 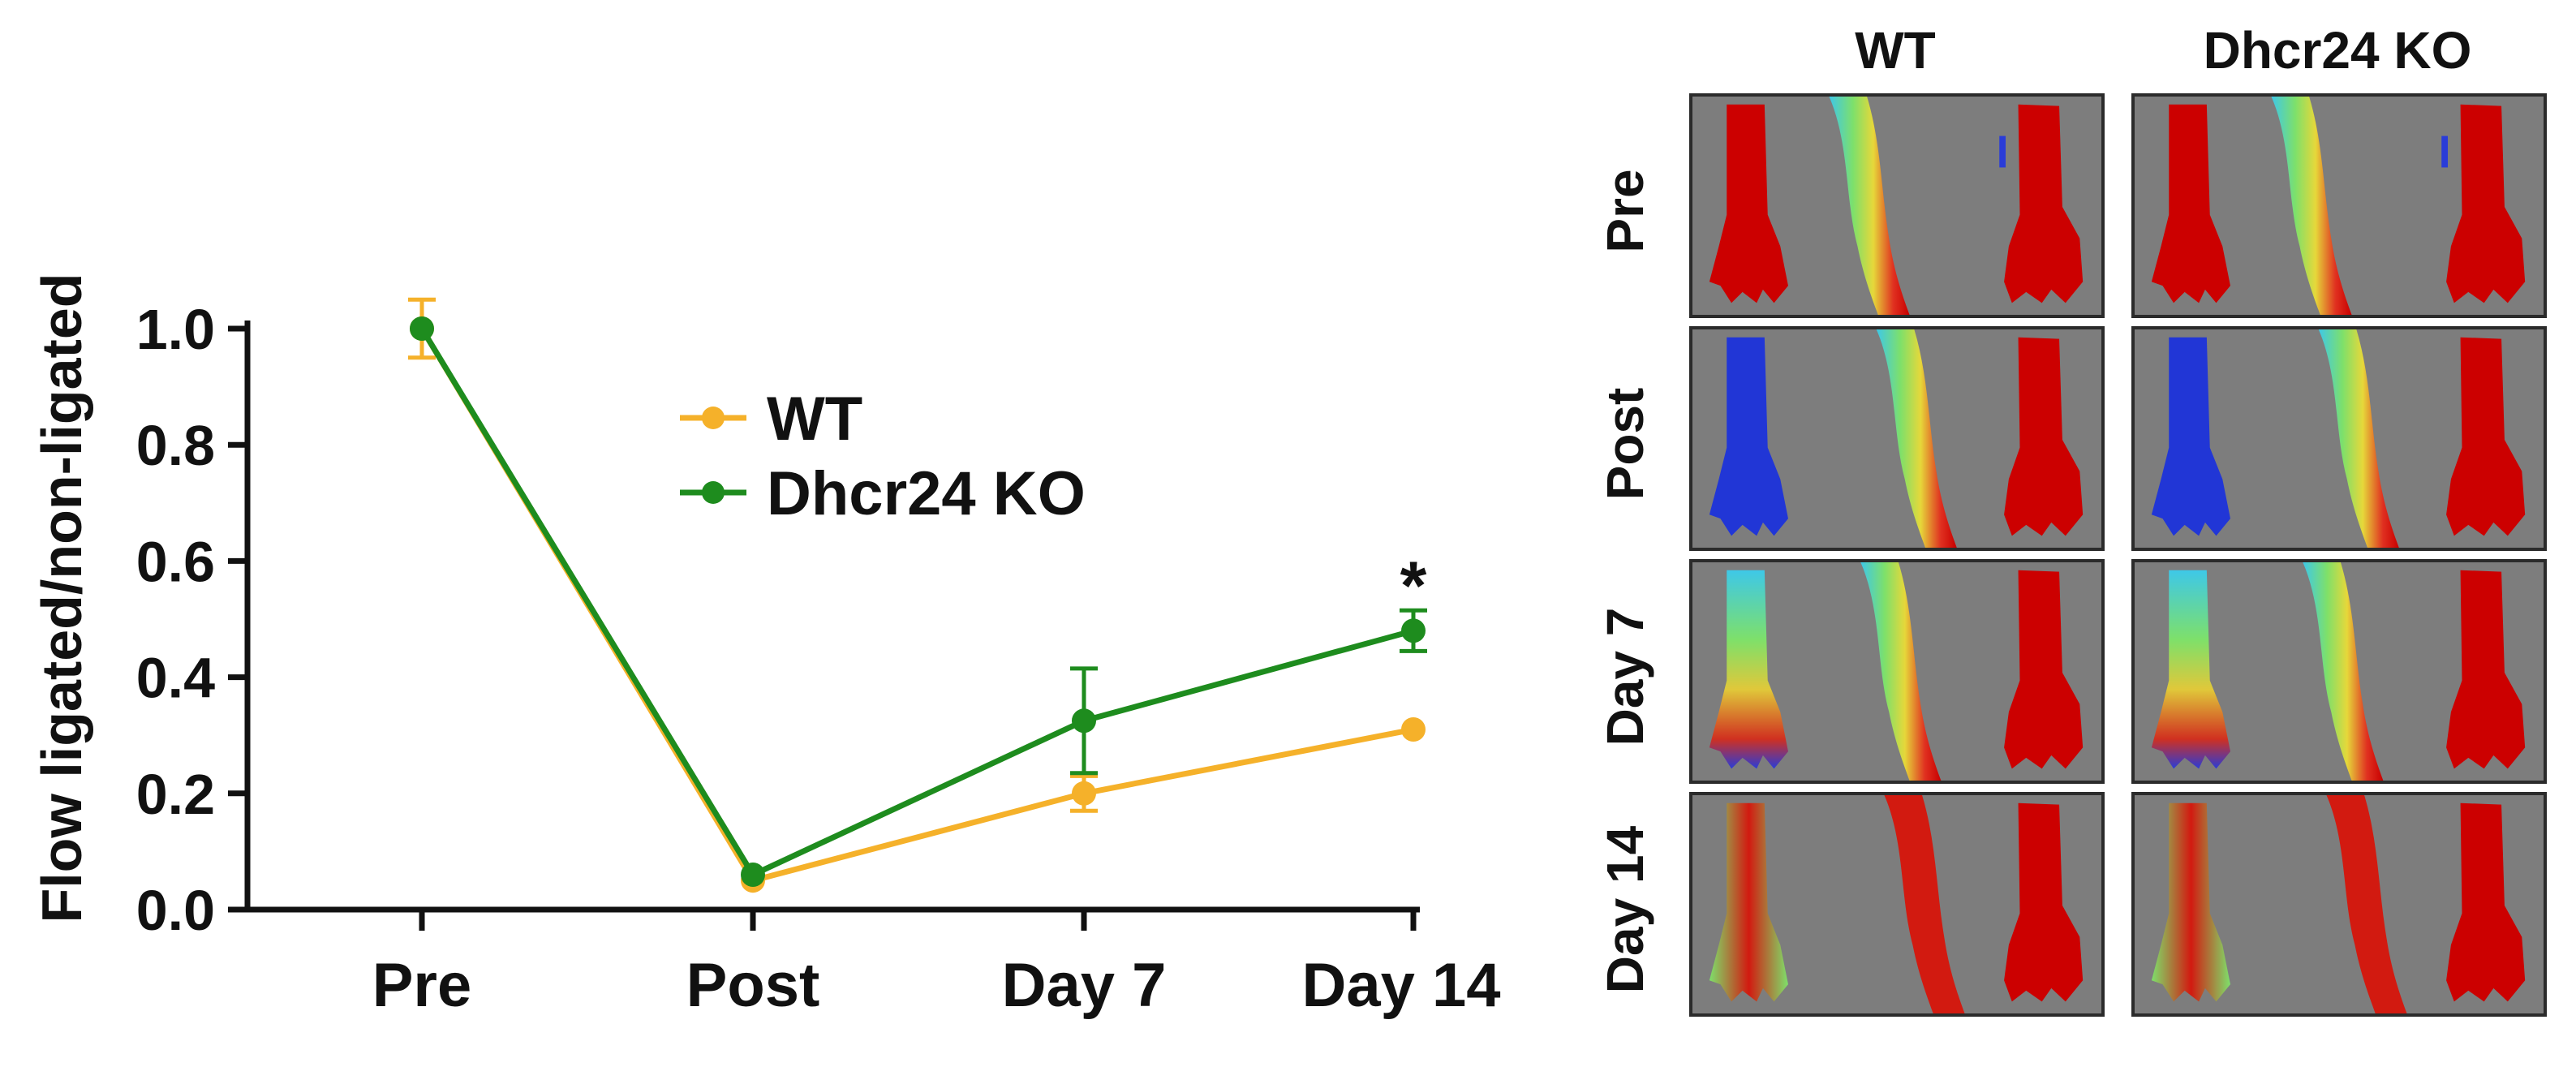 What do you see at coordinates (1897, 438) in the screenshot?
I see `perfusion-image-wt-post` at bounding box center [1897, 438].